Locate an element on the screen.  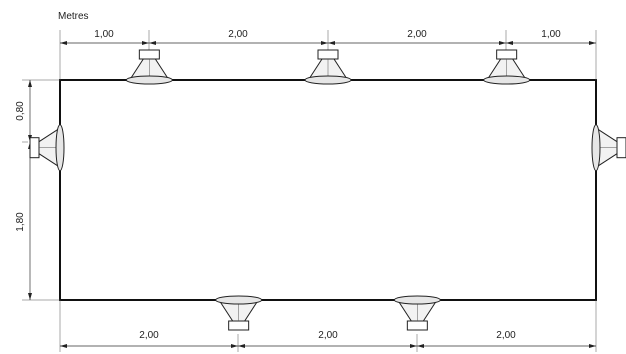
speaker-right-1-box is located at coordinates (621, 148).